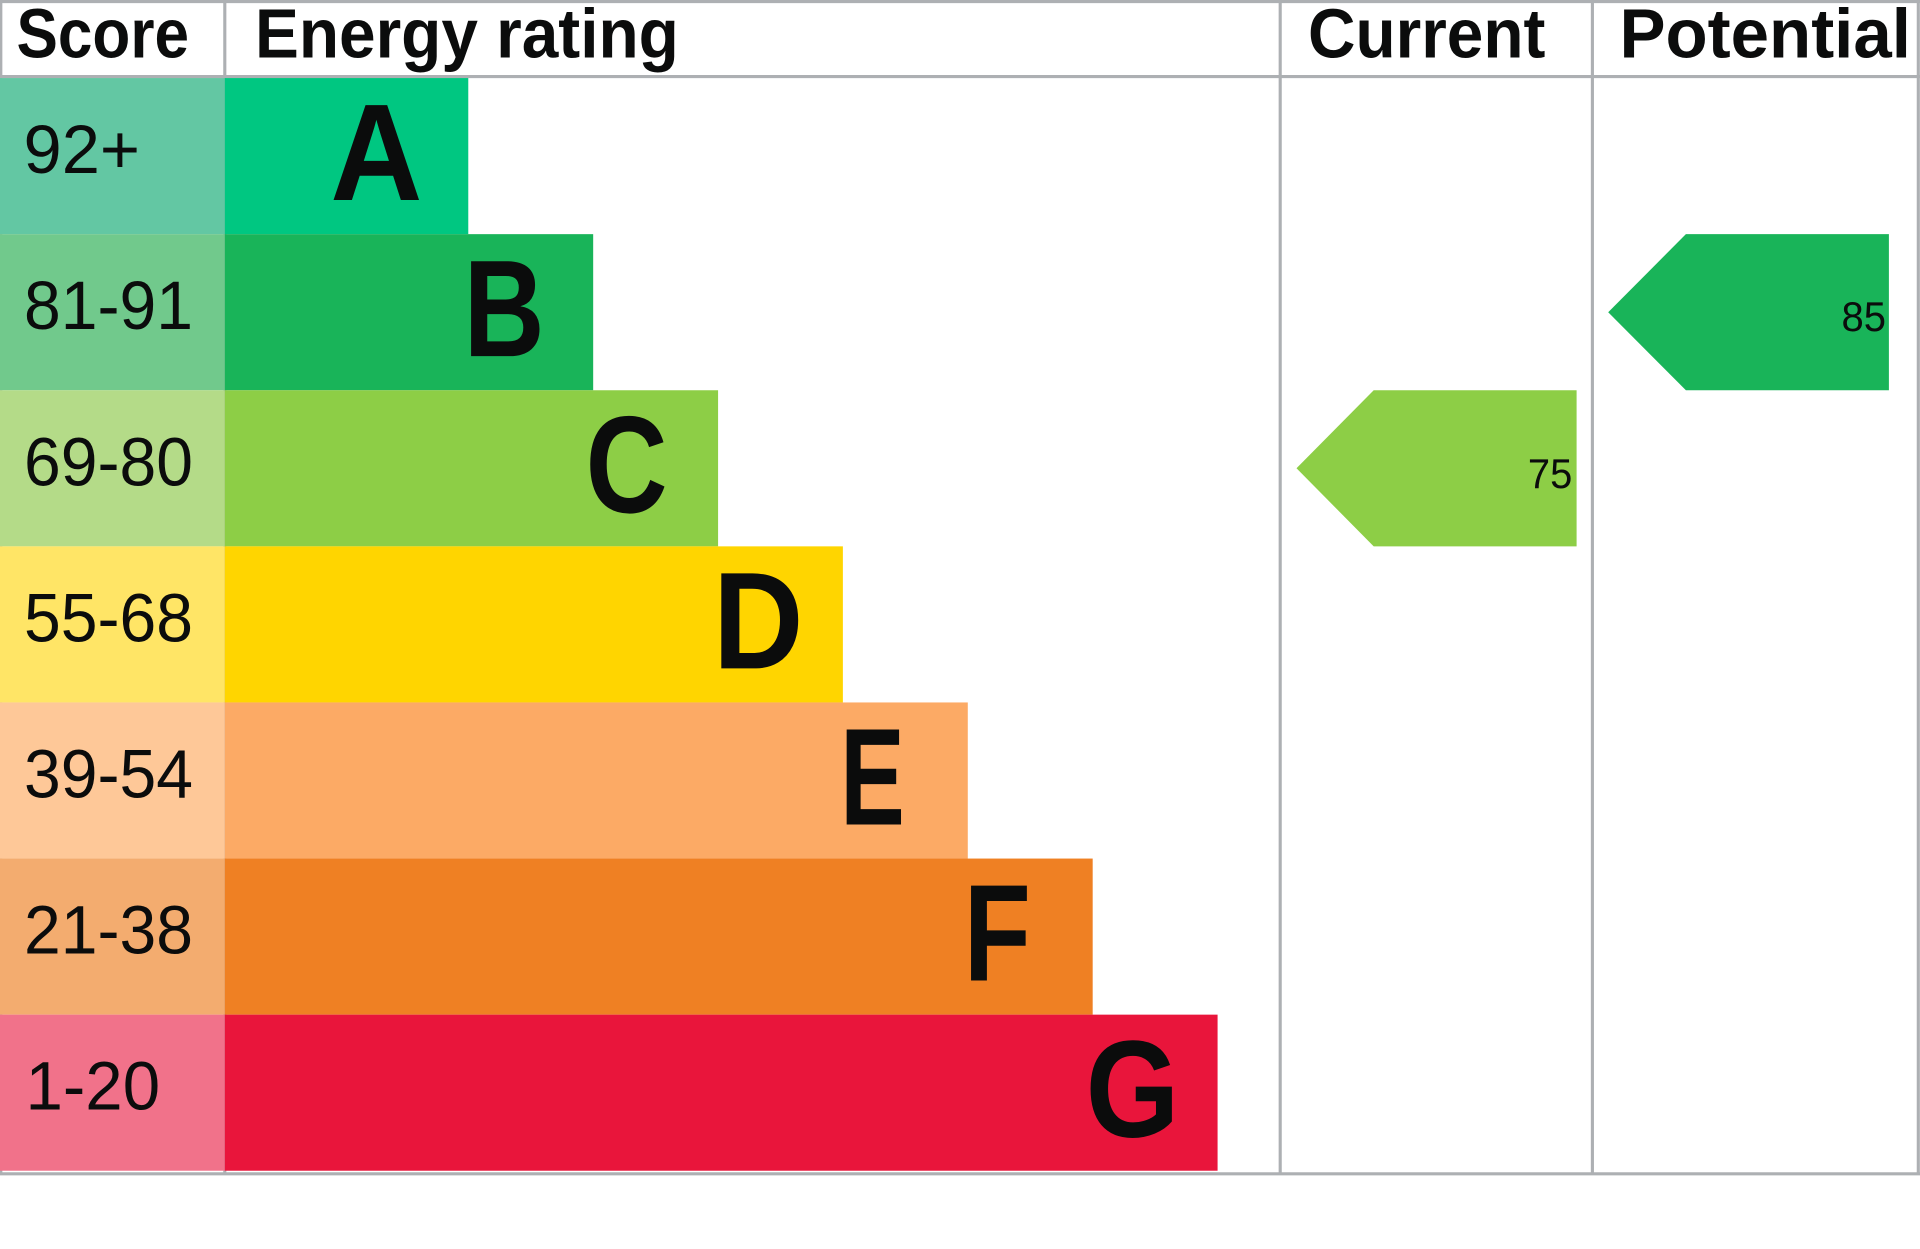 Image resolution: width=1920 pixels, height=1249 pixels. What do you see at coordinates (108, 617) in the screenshot?
I see `svg-text: 55-68` at bounding box center [108, 617].